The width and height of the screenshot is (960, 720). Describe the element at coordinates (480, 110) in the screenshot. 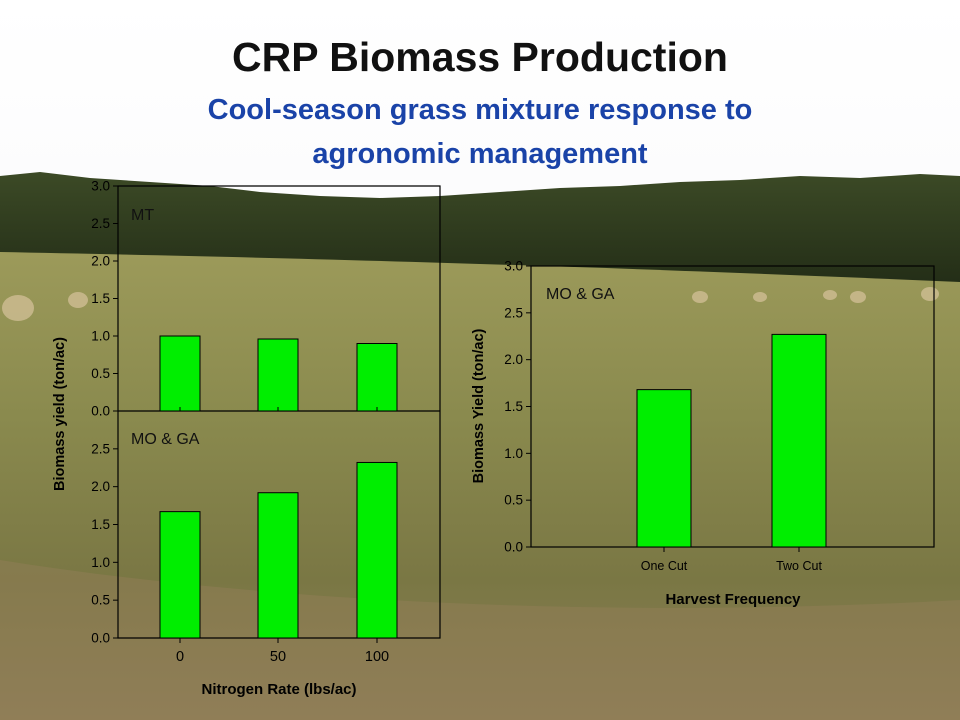

I see `subtitle-line-1: Cool-season grass mixture response to` at that location.